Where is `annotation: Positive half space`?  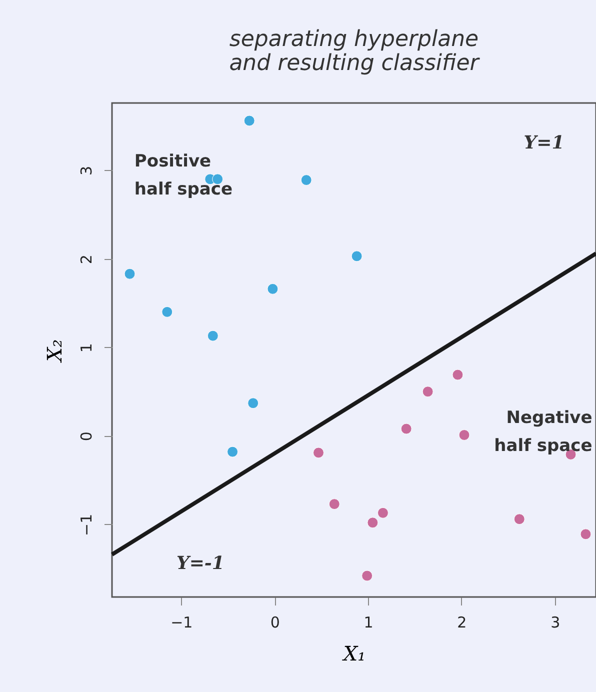 annotation: Positive half space is located at coordinates (183, 175).